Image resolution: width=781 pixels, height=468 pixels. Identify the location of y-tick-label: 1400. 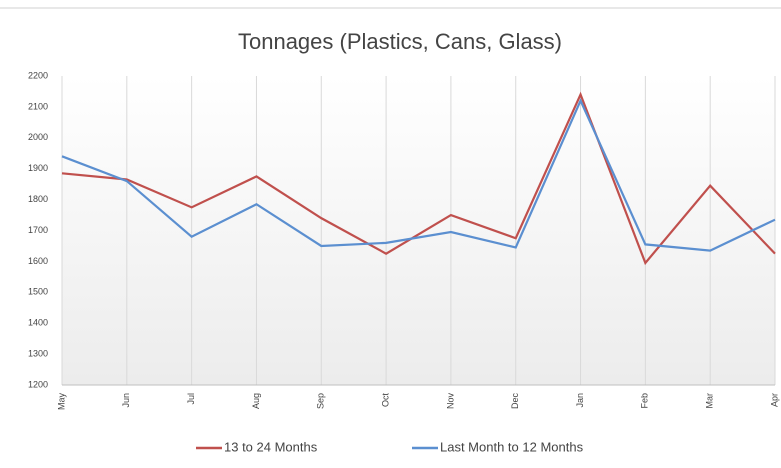
(38, 323).